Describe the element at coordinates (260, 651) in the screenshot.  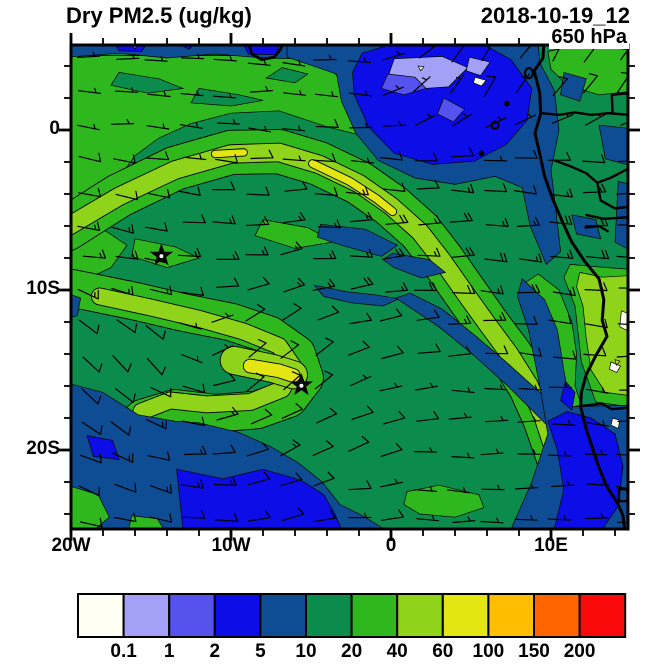
I see `colorbar-tick-label: 5` at that location.